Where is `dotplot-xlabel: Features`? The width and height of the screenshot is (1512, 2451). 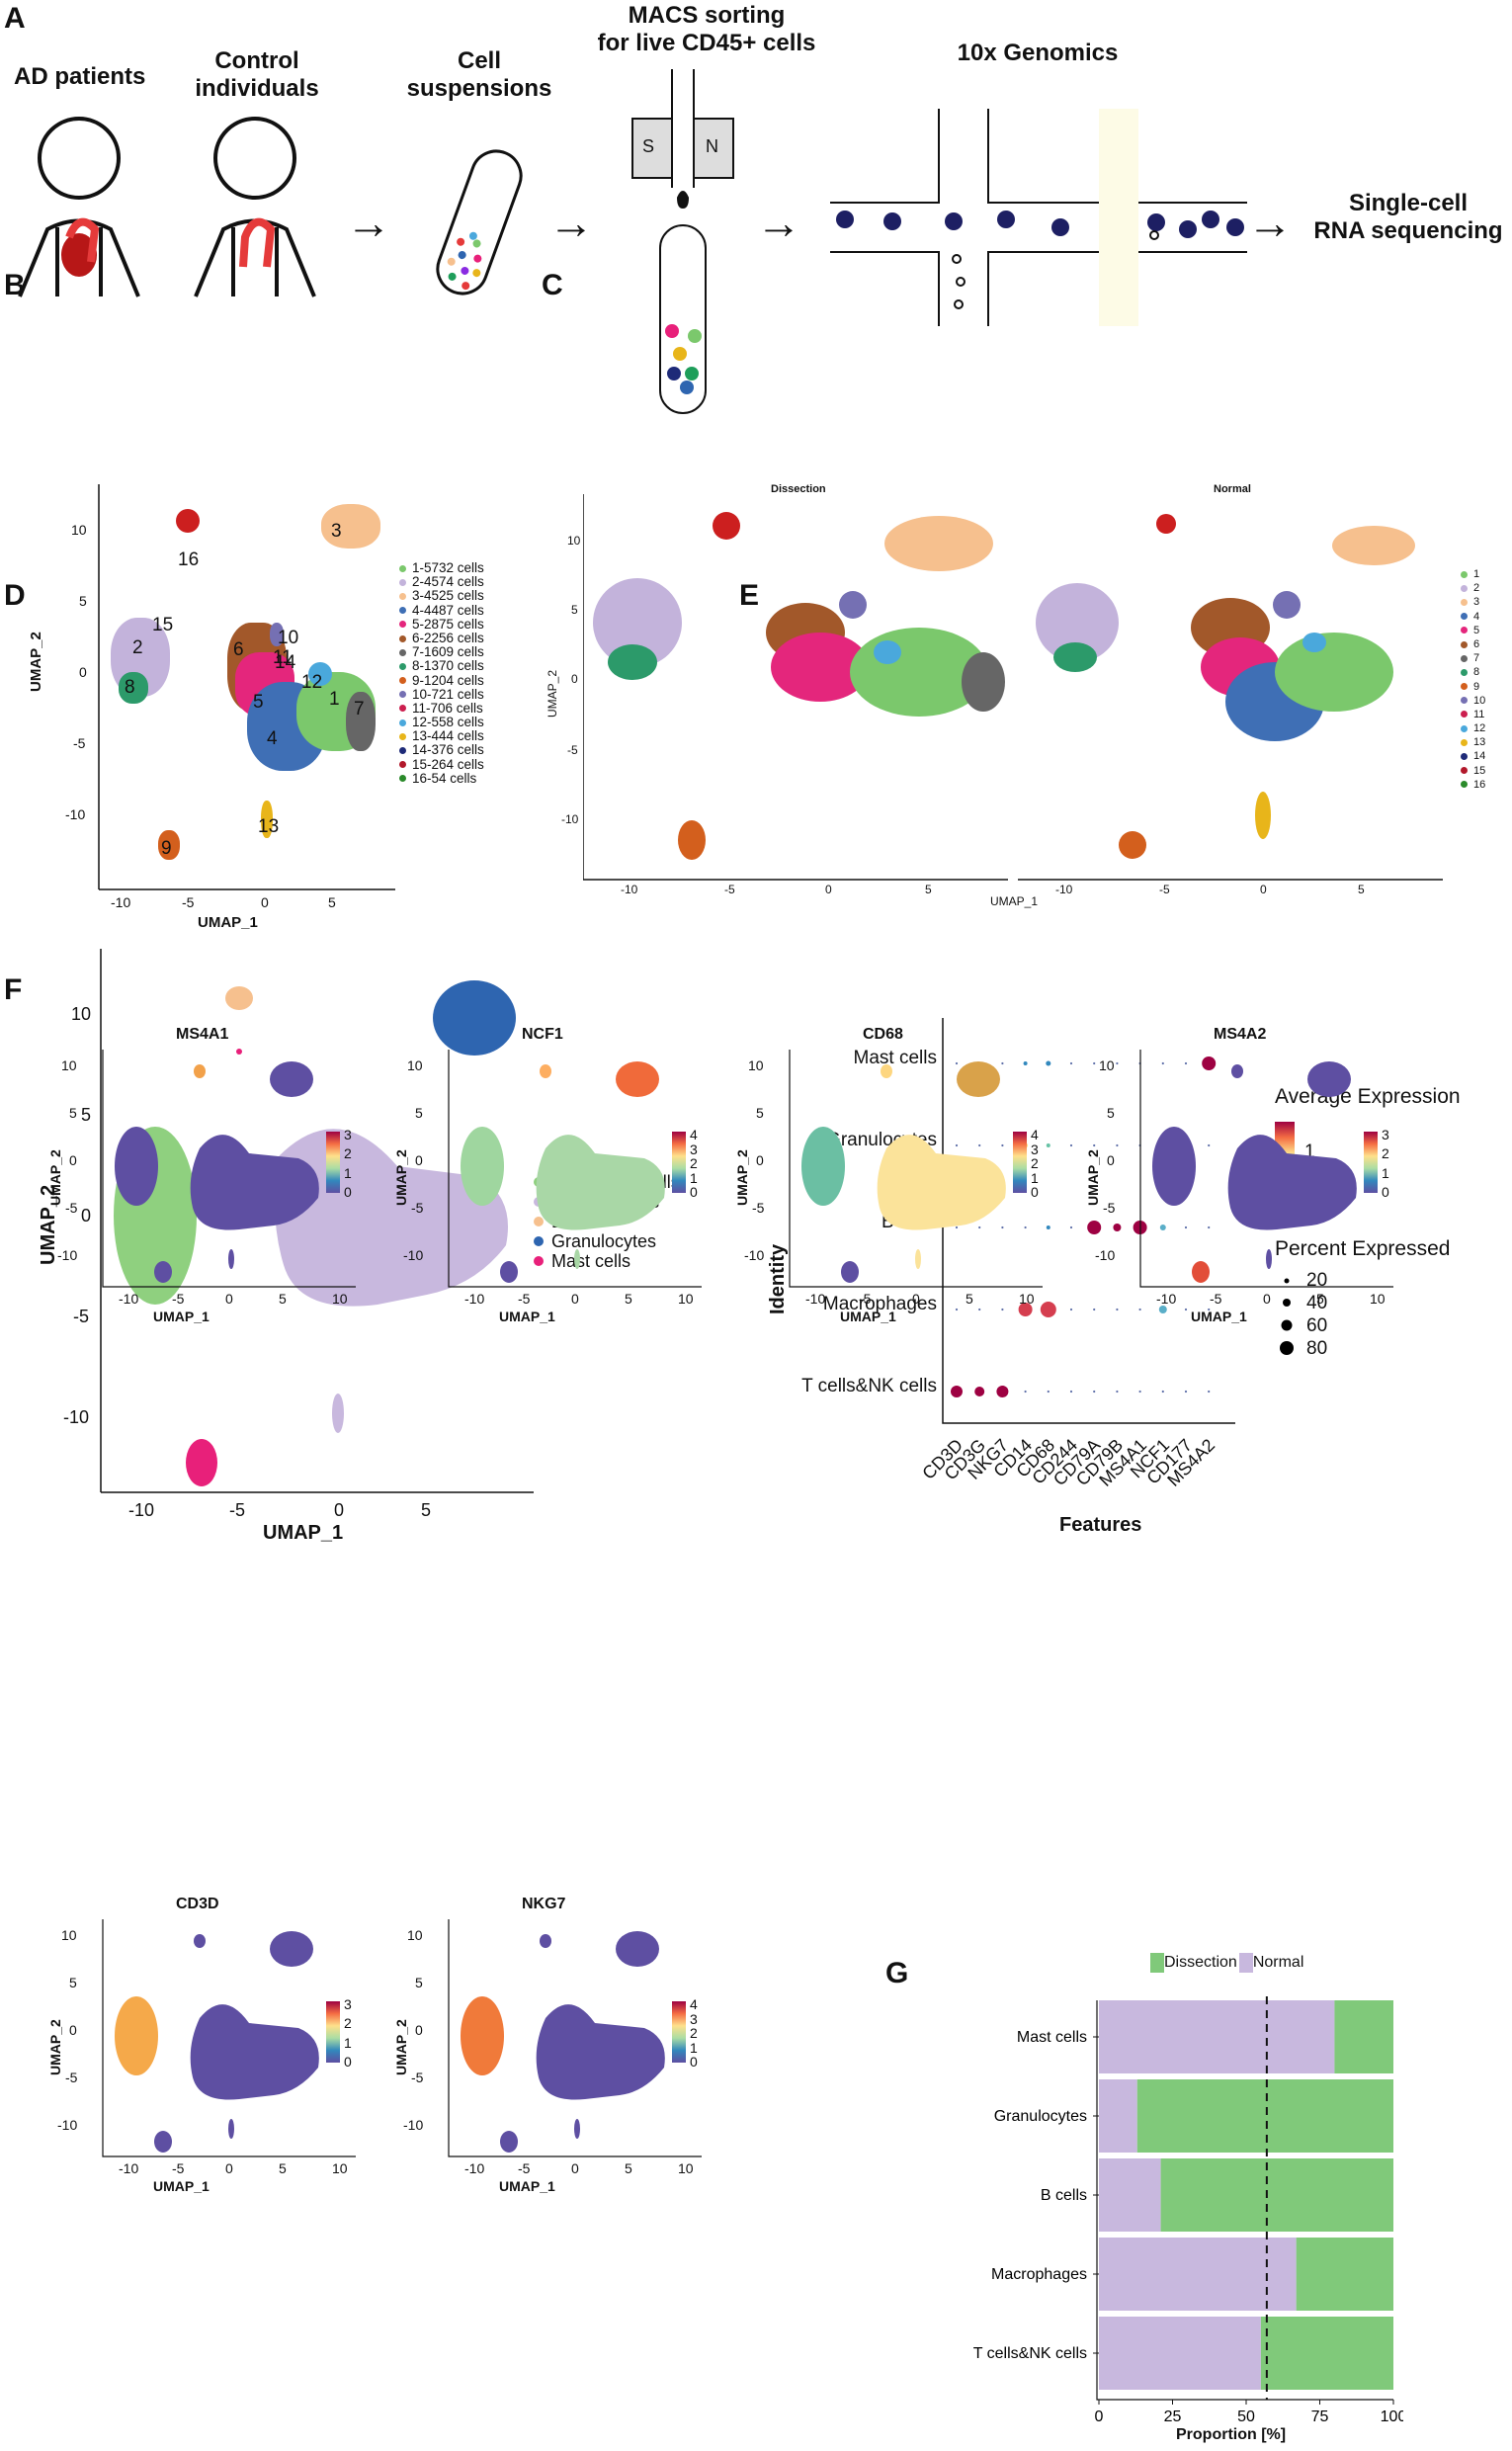 dotplot-xlabel: Features is located at coordinates (1100, 1525).